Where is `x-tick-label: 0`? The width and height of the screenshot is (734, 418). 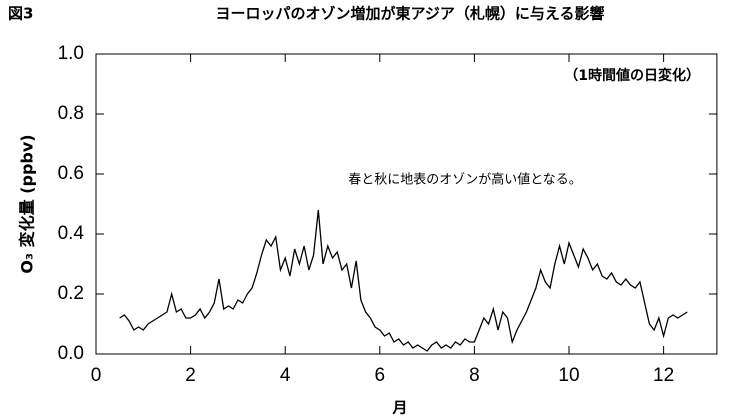 x-tick-label: 0 is located at coordinates (96, 375).